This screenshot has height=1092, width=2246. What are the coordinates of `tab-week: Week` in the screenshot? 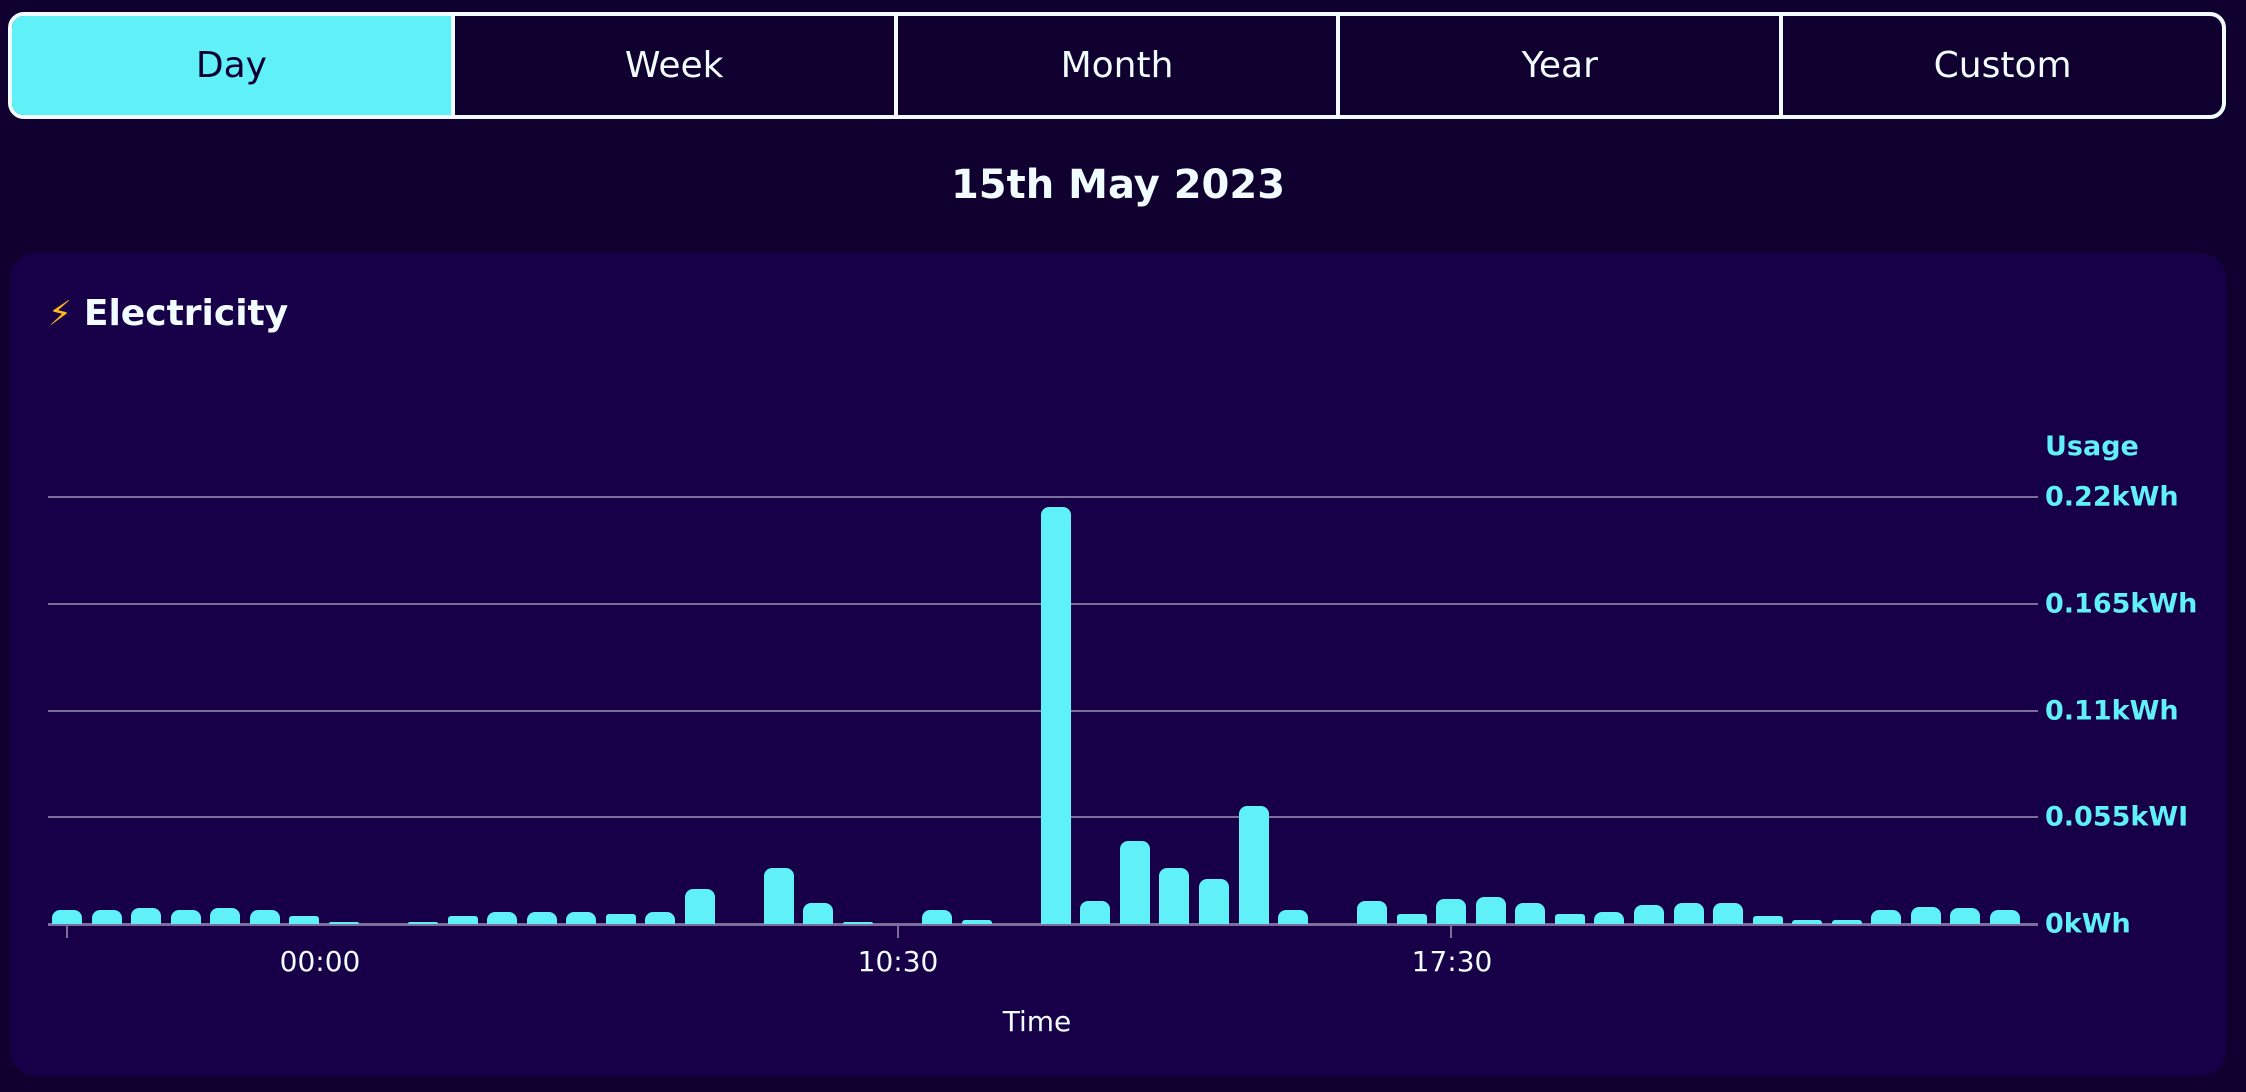 It's located at (672, 65).